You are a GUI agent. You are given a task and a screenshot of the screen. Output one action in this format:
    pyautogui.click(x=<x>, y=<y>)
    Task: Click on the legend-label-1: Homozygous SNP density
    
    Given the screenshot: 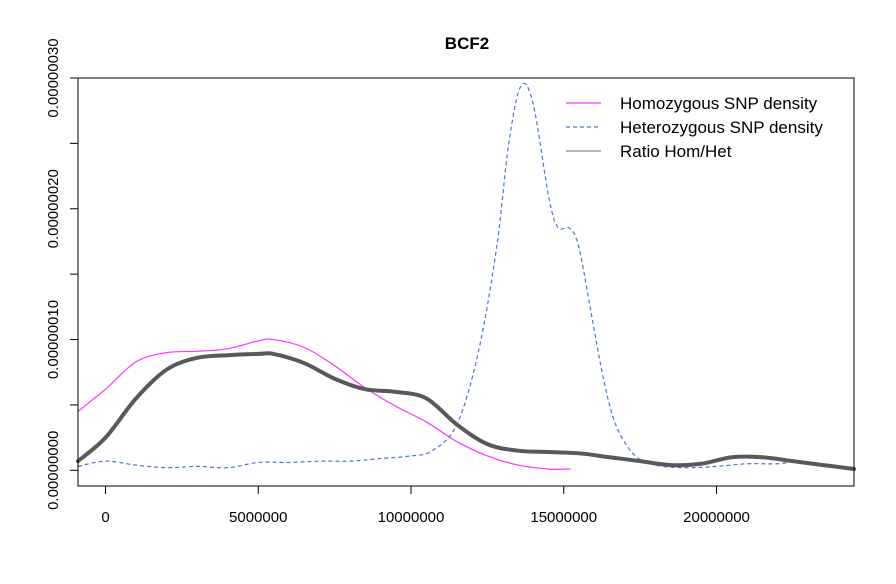 What is the action you would take?
    pyautogui.click(x=719, y=103)
    